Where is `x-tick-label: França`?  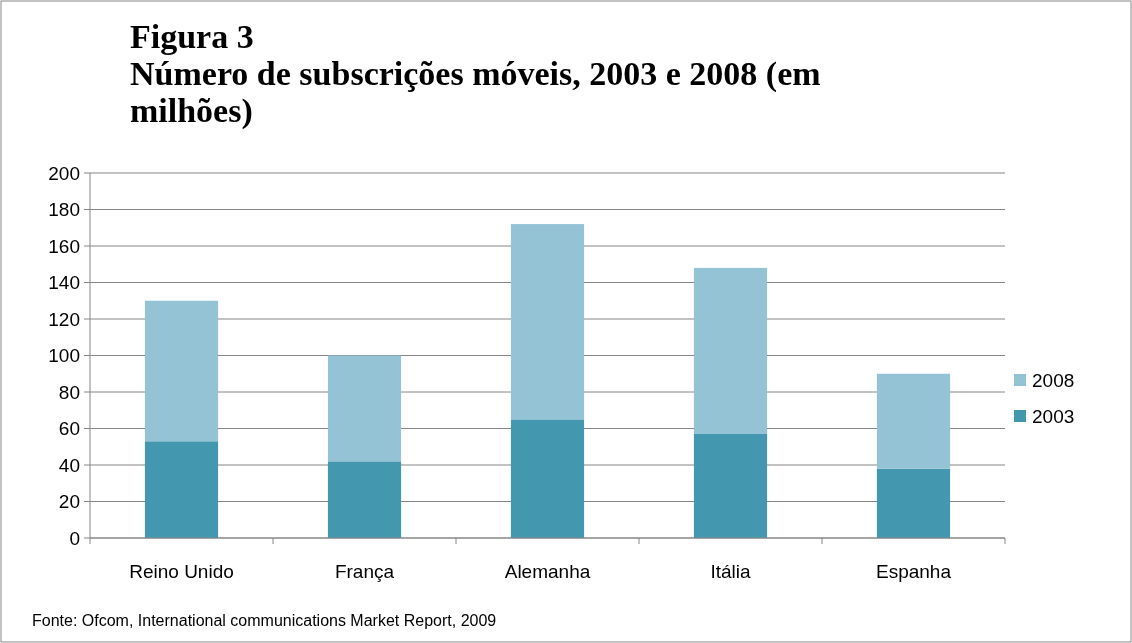
x-tick-label: França is located at coordinates (364, 571).